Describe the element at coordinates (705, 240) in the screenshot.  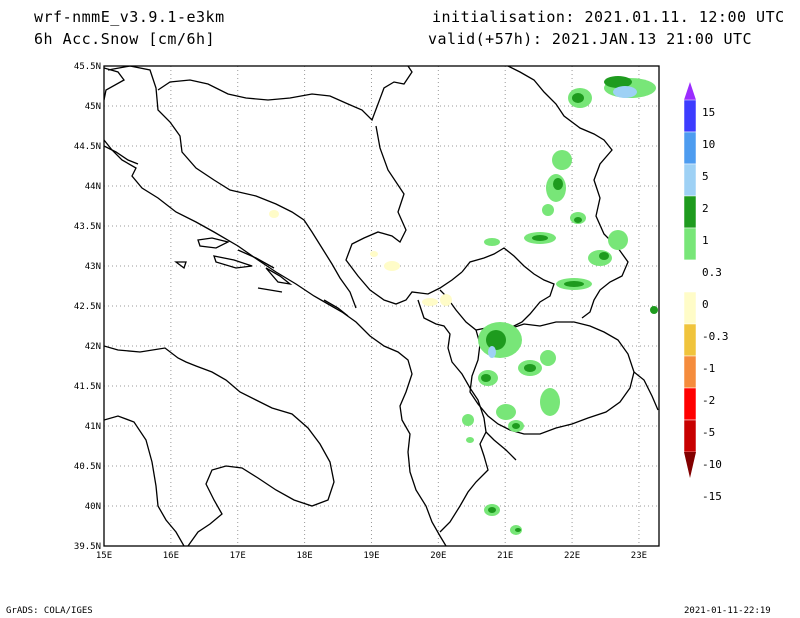
I see `colorbar-label: 1` at that location.